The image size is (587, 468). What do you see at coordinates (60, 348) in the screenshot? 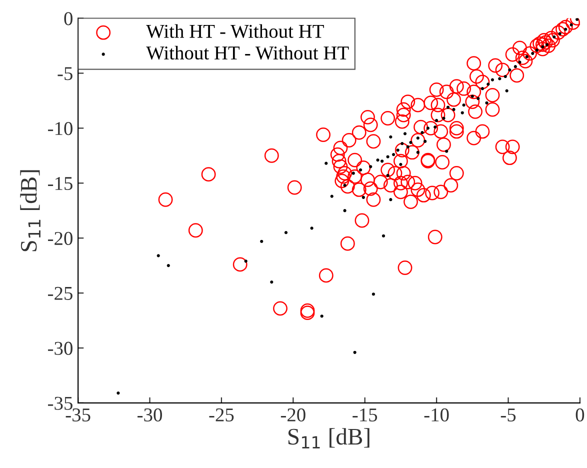
I see `y-tick-label: -30` at bounding box center [60, 348].